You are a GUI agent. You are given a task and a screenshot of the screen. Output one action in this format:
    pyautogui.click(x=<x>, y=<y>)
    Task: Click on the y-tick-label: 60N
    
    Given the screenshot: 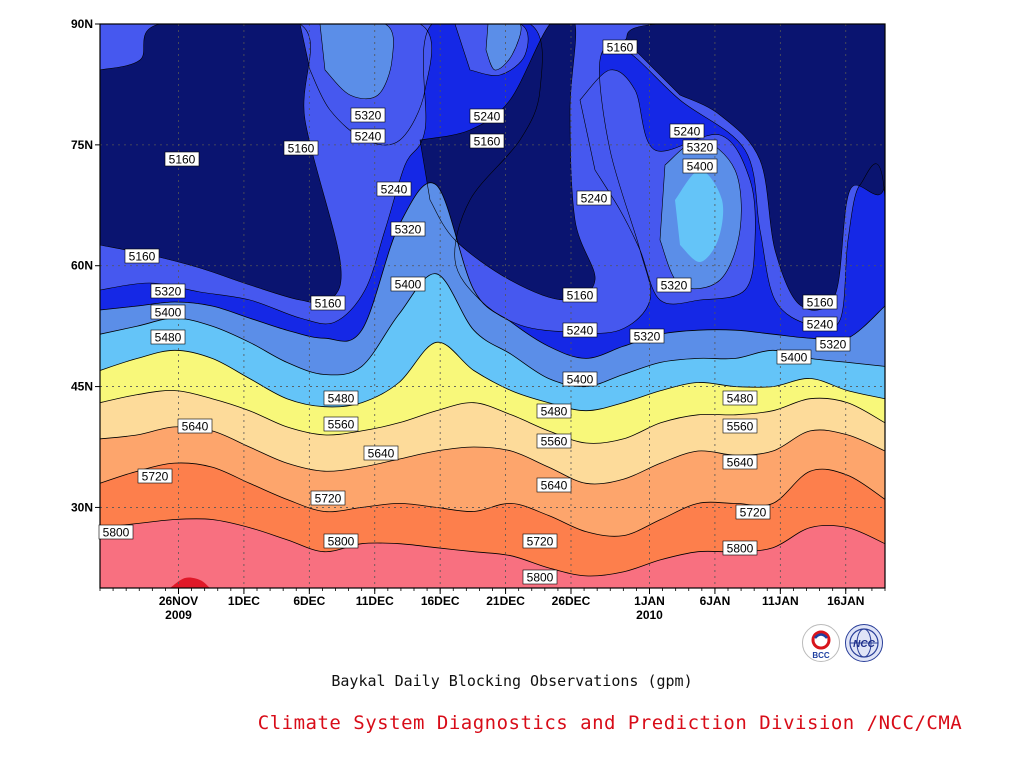 What is the action you would take?
    pyautogui.click(x=82, y=266)
    